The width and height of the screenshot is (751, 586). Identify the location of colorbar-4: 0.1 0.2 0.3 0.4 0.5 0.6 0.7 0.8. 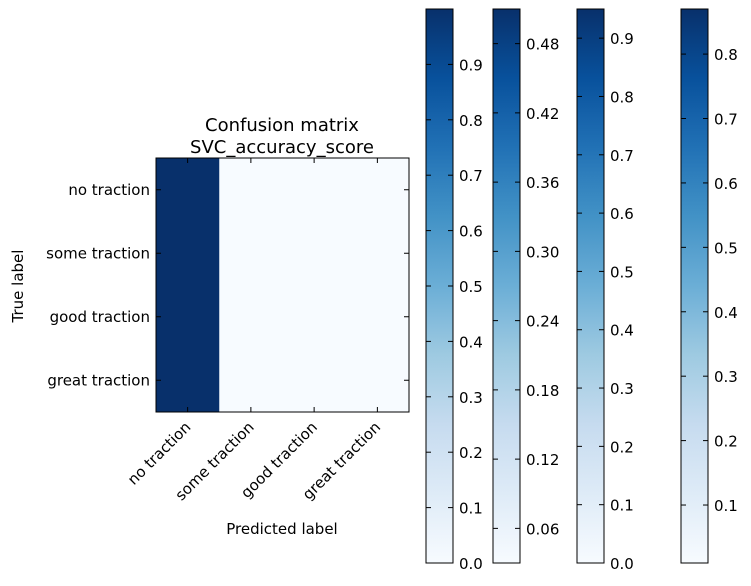
(709, 286).